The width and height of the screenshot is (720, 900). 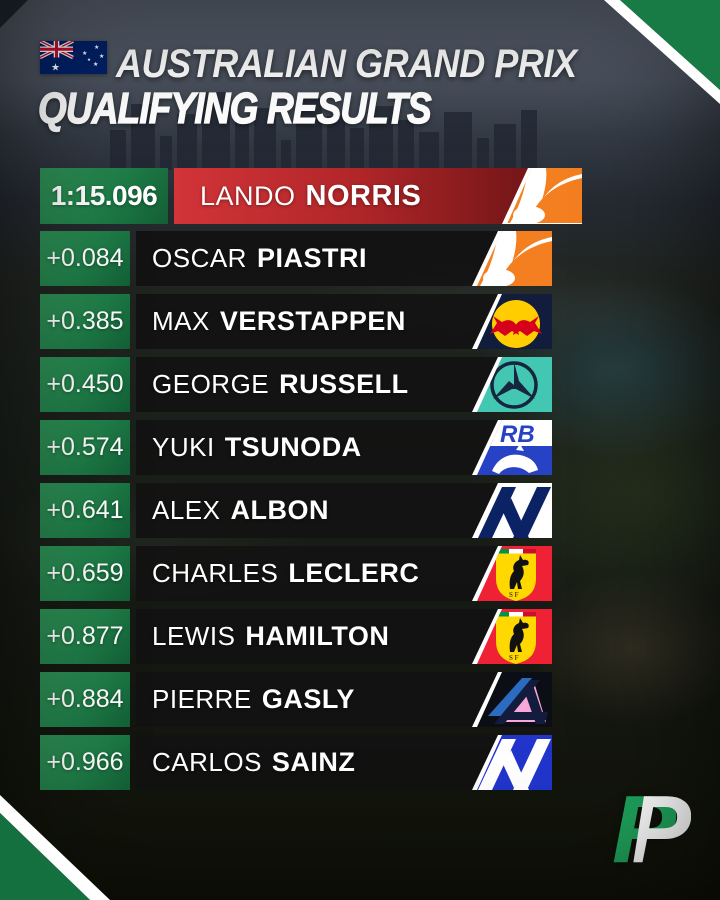 I want to click on driver-first-name: PIERRE, so click(x=202, y=699).